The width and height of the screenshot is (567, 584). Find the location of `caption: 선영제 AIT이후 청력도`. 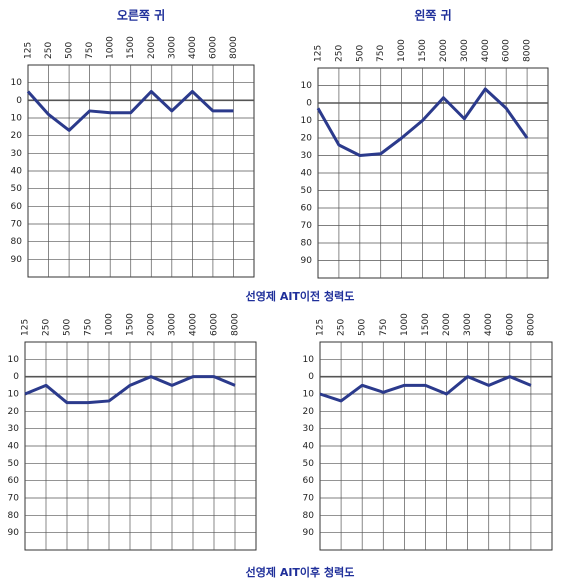

caption: 선영제 AIT이후 청력도 is located at coordinates (300, 572).